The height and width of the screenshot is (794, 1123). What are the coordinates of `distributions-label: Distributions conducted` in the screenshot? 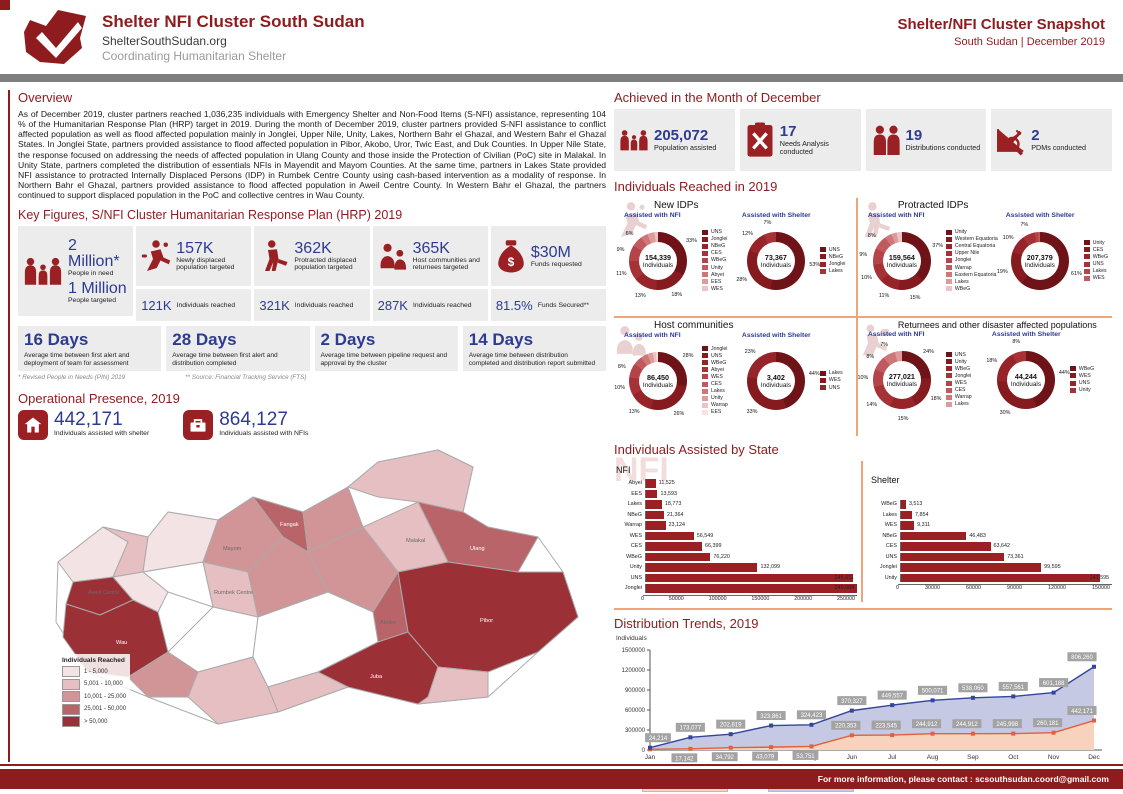 It's located at (943, 148).